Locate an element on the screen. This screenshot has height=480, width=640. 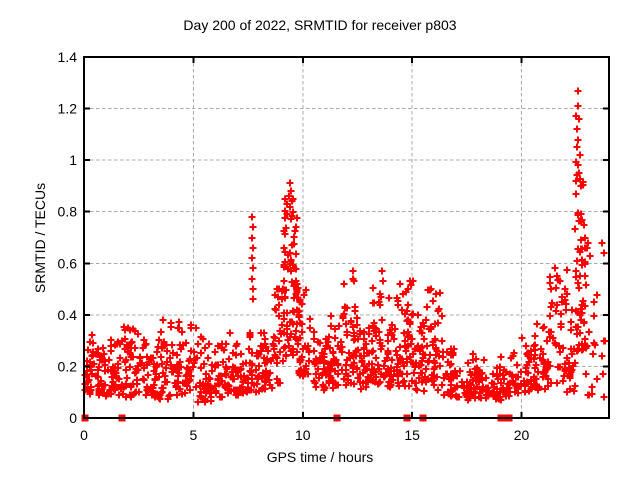
x-axis-label: GPS time / hours is located at coordinates (320, 457).